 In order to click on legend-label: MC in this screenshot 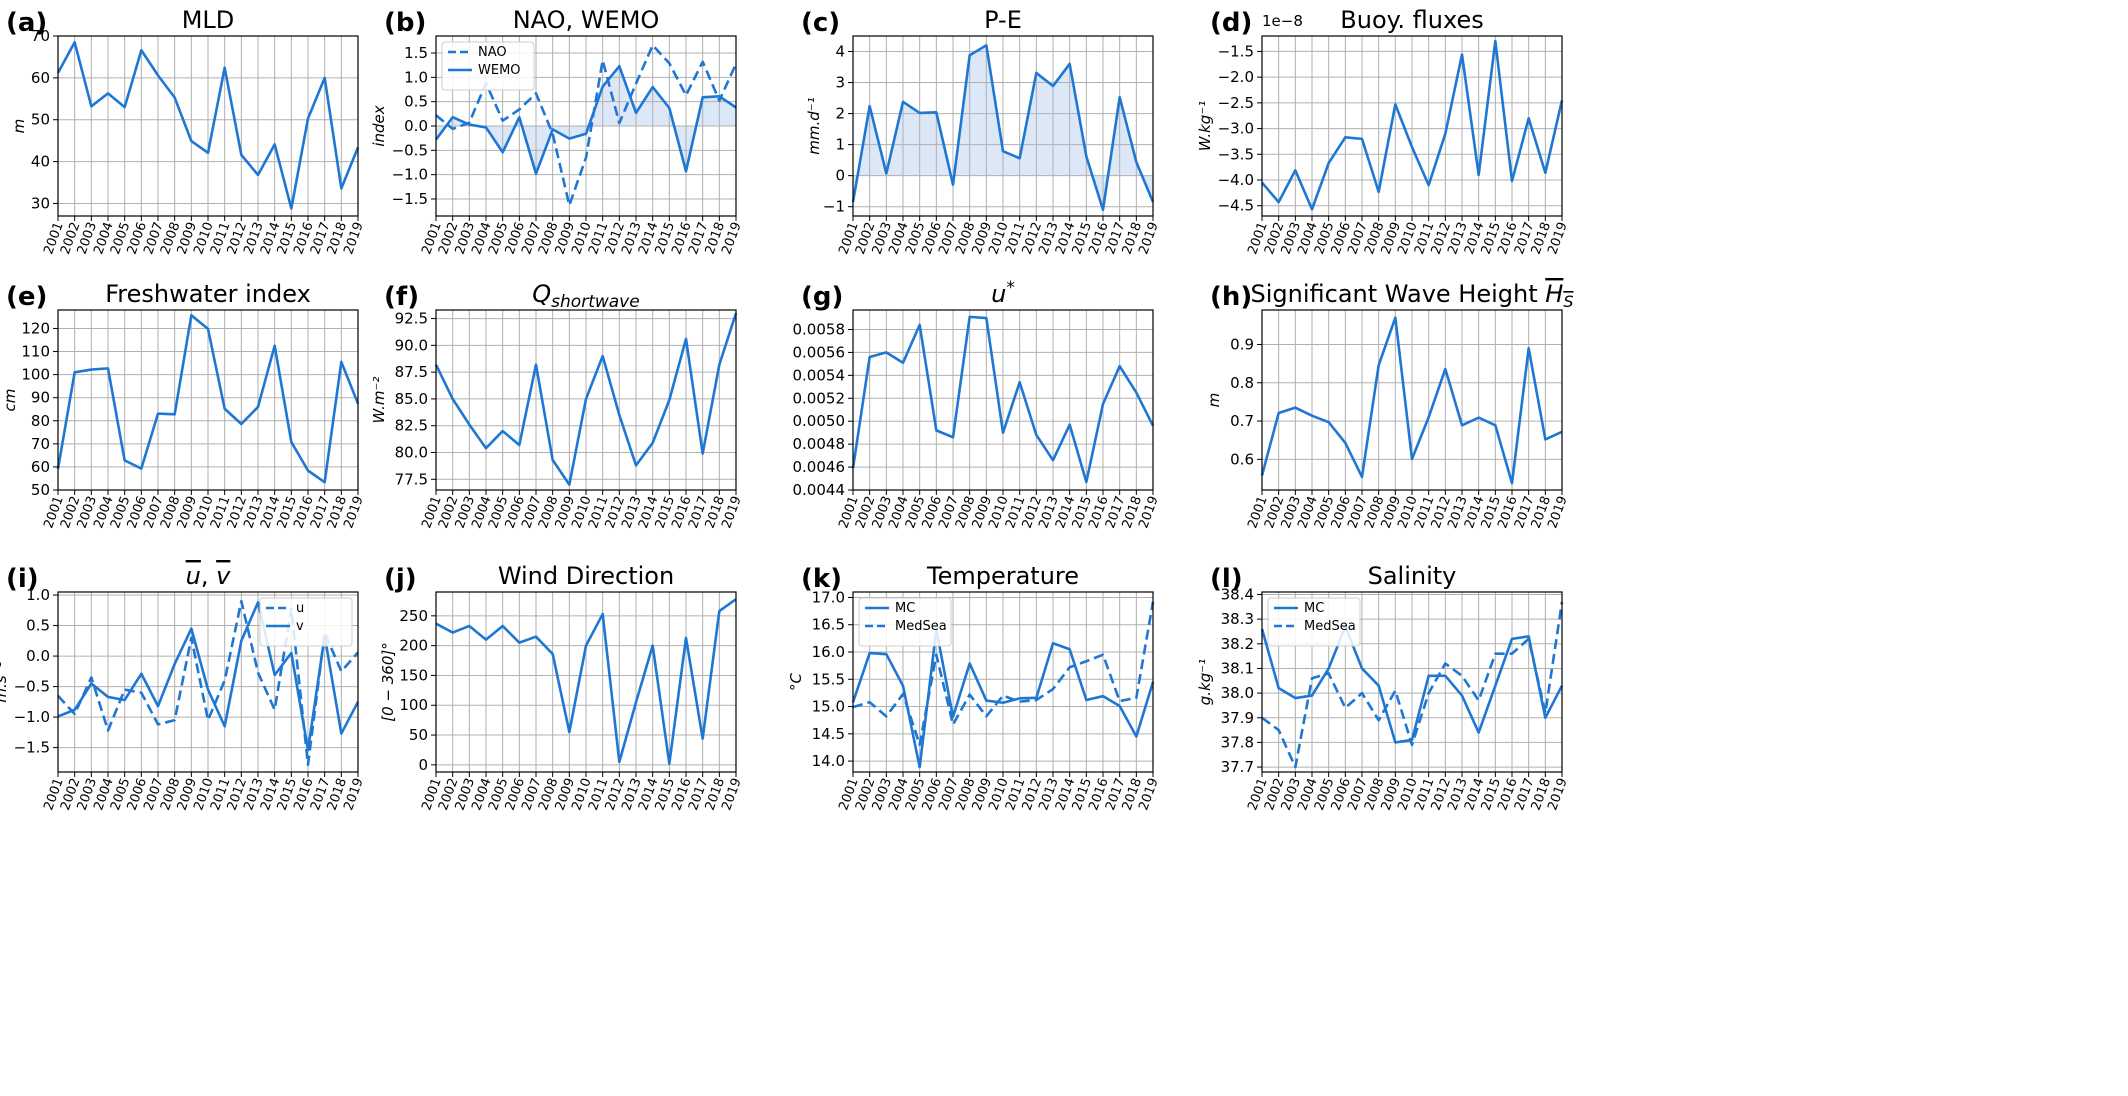, I will do `click(1314, 608)`.